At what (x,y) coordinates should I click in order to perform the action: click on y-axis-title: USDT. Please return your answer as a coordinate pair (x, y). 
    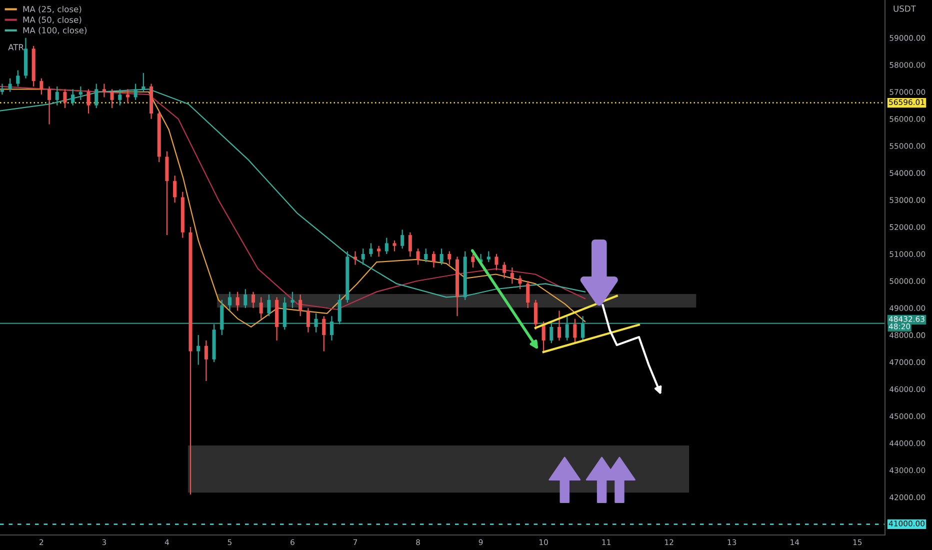
    Looking at the image, I should click on (905, 8).